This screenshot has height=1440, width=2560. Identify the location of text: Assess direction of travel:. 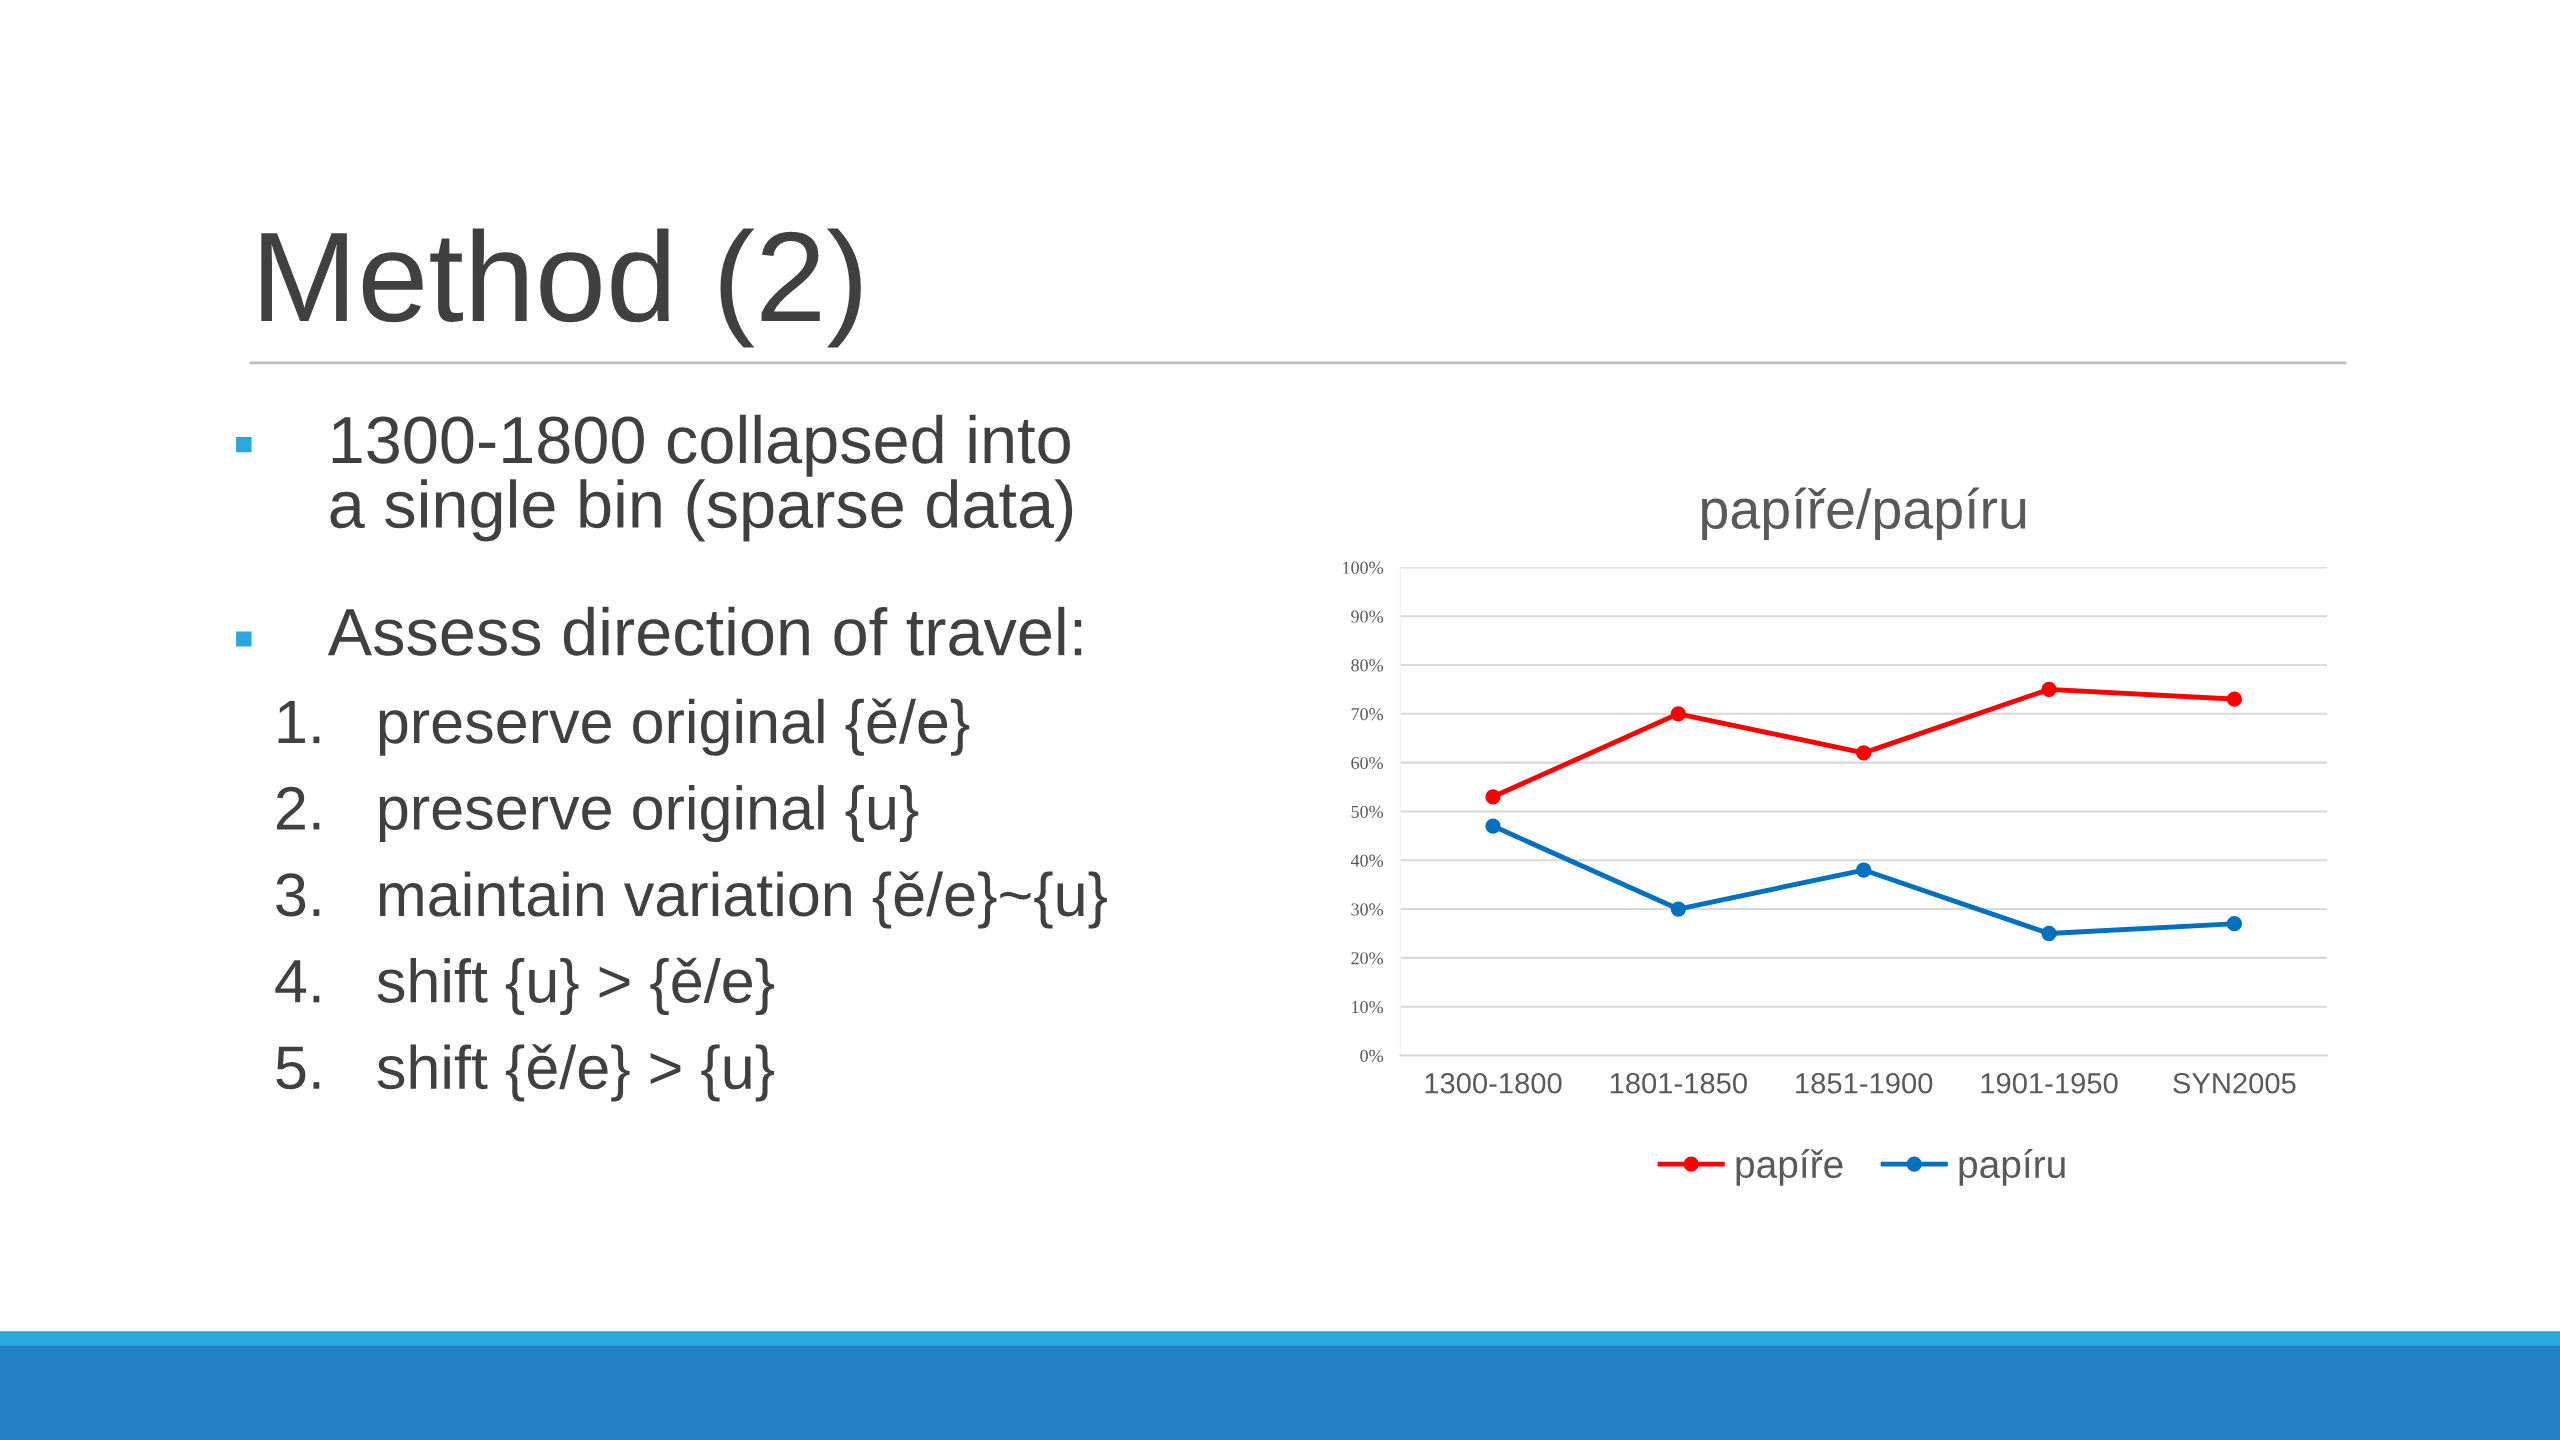
(704, 631).